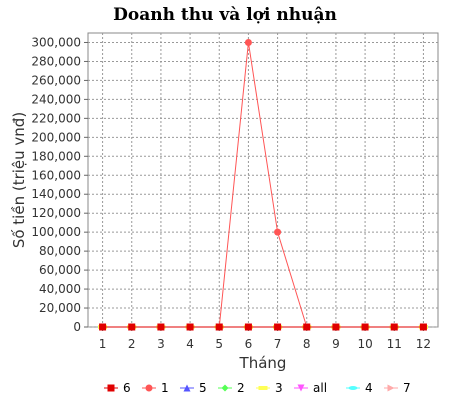 This screenshot has height=400, width=450. What do you see at coordinates (219, 344) in the screenshot?
I see `x-tick-label: 5` at bounding box center [219, 344].